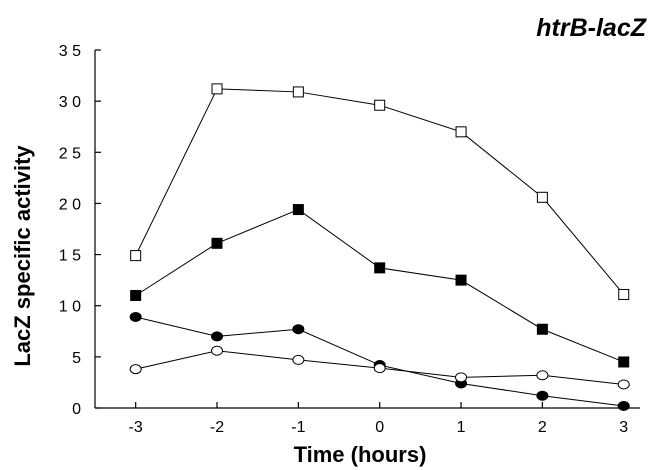  Describe the element at coordinates (461, 427) in the screenshot. I see `x-tick-label: 1` at that location.